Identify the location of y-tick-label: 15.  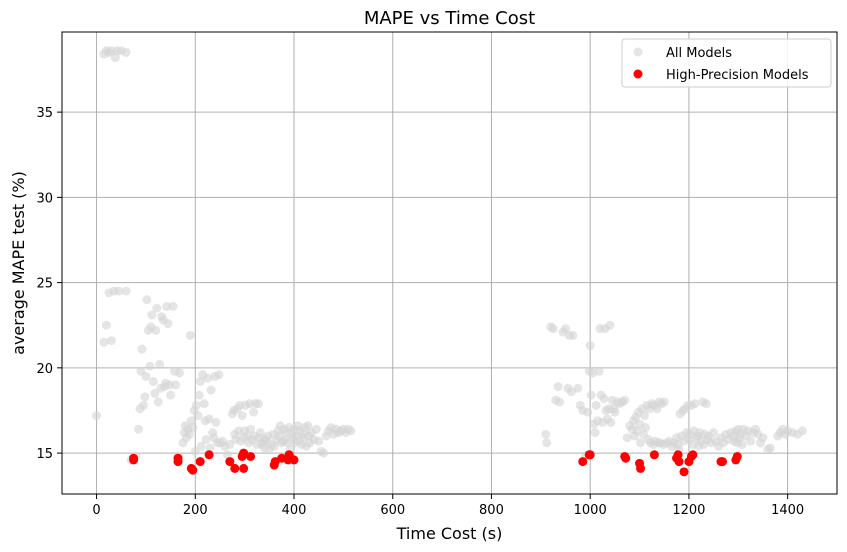
(44, 454).